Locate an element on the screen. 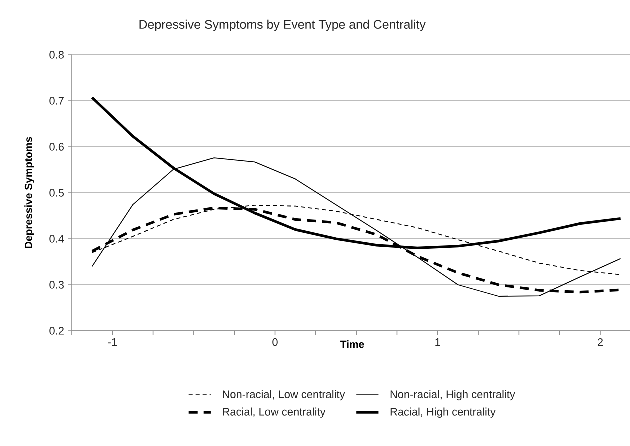 This screenshot has height=446, width=630. y-axis-title: Depressive Symptoms is located at coordinates (29, 192).